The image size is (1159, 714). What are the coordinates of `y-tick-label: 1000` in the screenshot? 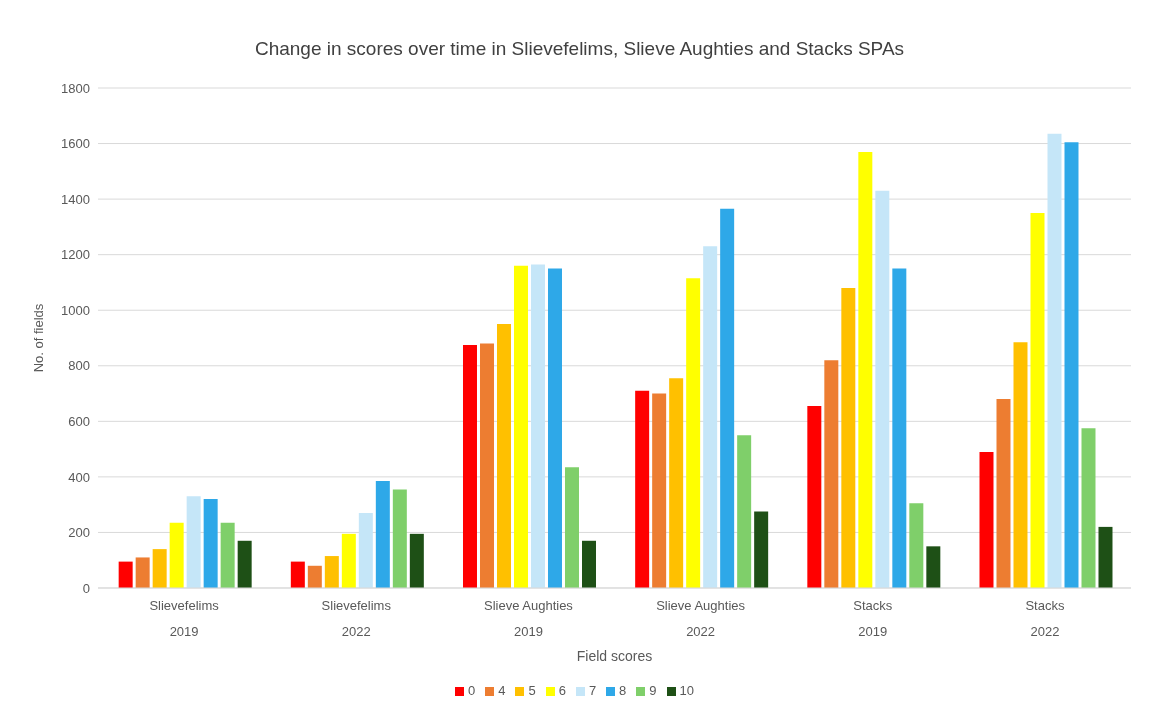 It's located at (75, 310).